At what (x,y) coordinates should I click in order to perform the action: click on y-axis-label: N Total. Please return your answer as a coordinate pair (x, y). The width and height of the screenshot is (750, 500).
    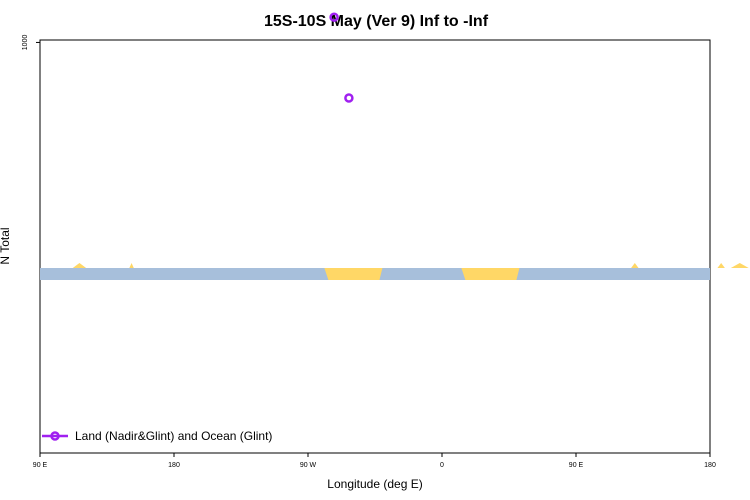
    Looking at the image, I should click on (6, 245).